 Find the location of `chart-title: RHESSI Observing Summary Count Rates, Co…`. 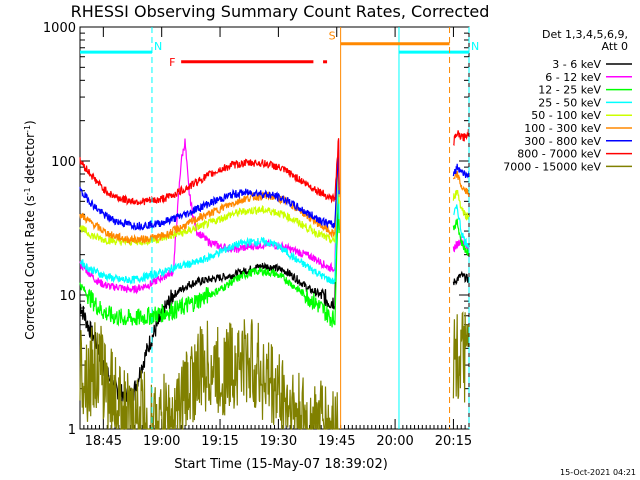

chart-title: RHESSI Observing Summary Count Rates, Co… is located at coordinates (280, 11).